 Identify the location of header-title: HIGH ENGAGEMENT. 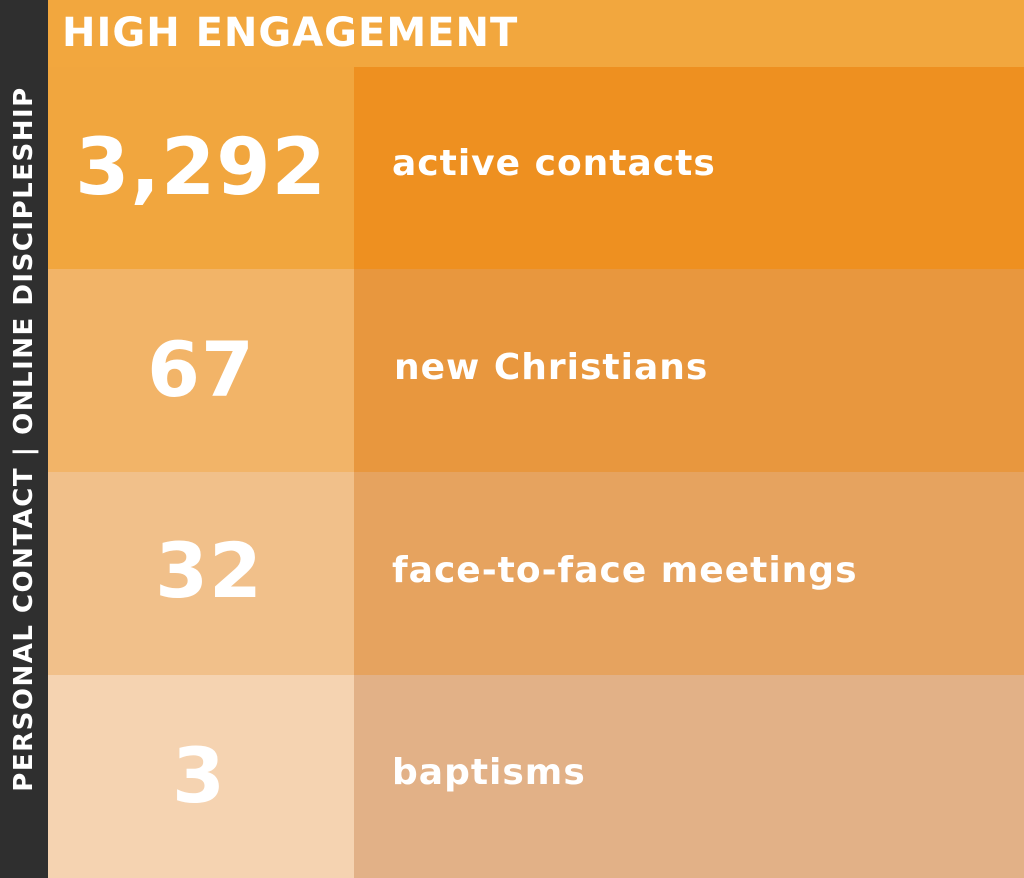
(290, 33).